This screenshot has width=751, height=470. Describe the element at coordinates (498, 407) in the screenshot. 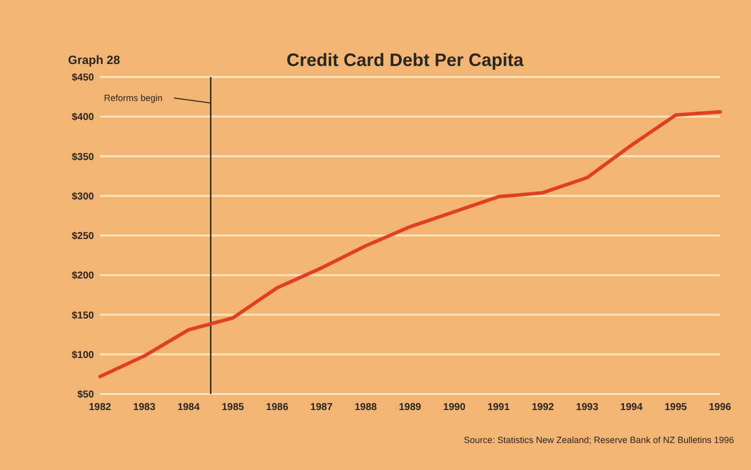

I see `x-tick-label: 1991` at that location.